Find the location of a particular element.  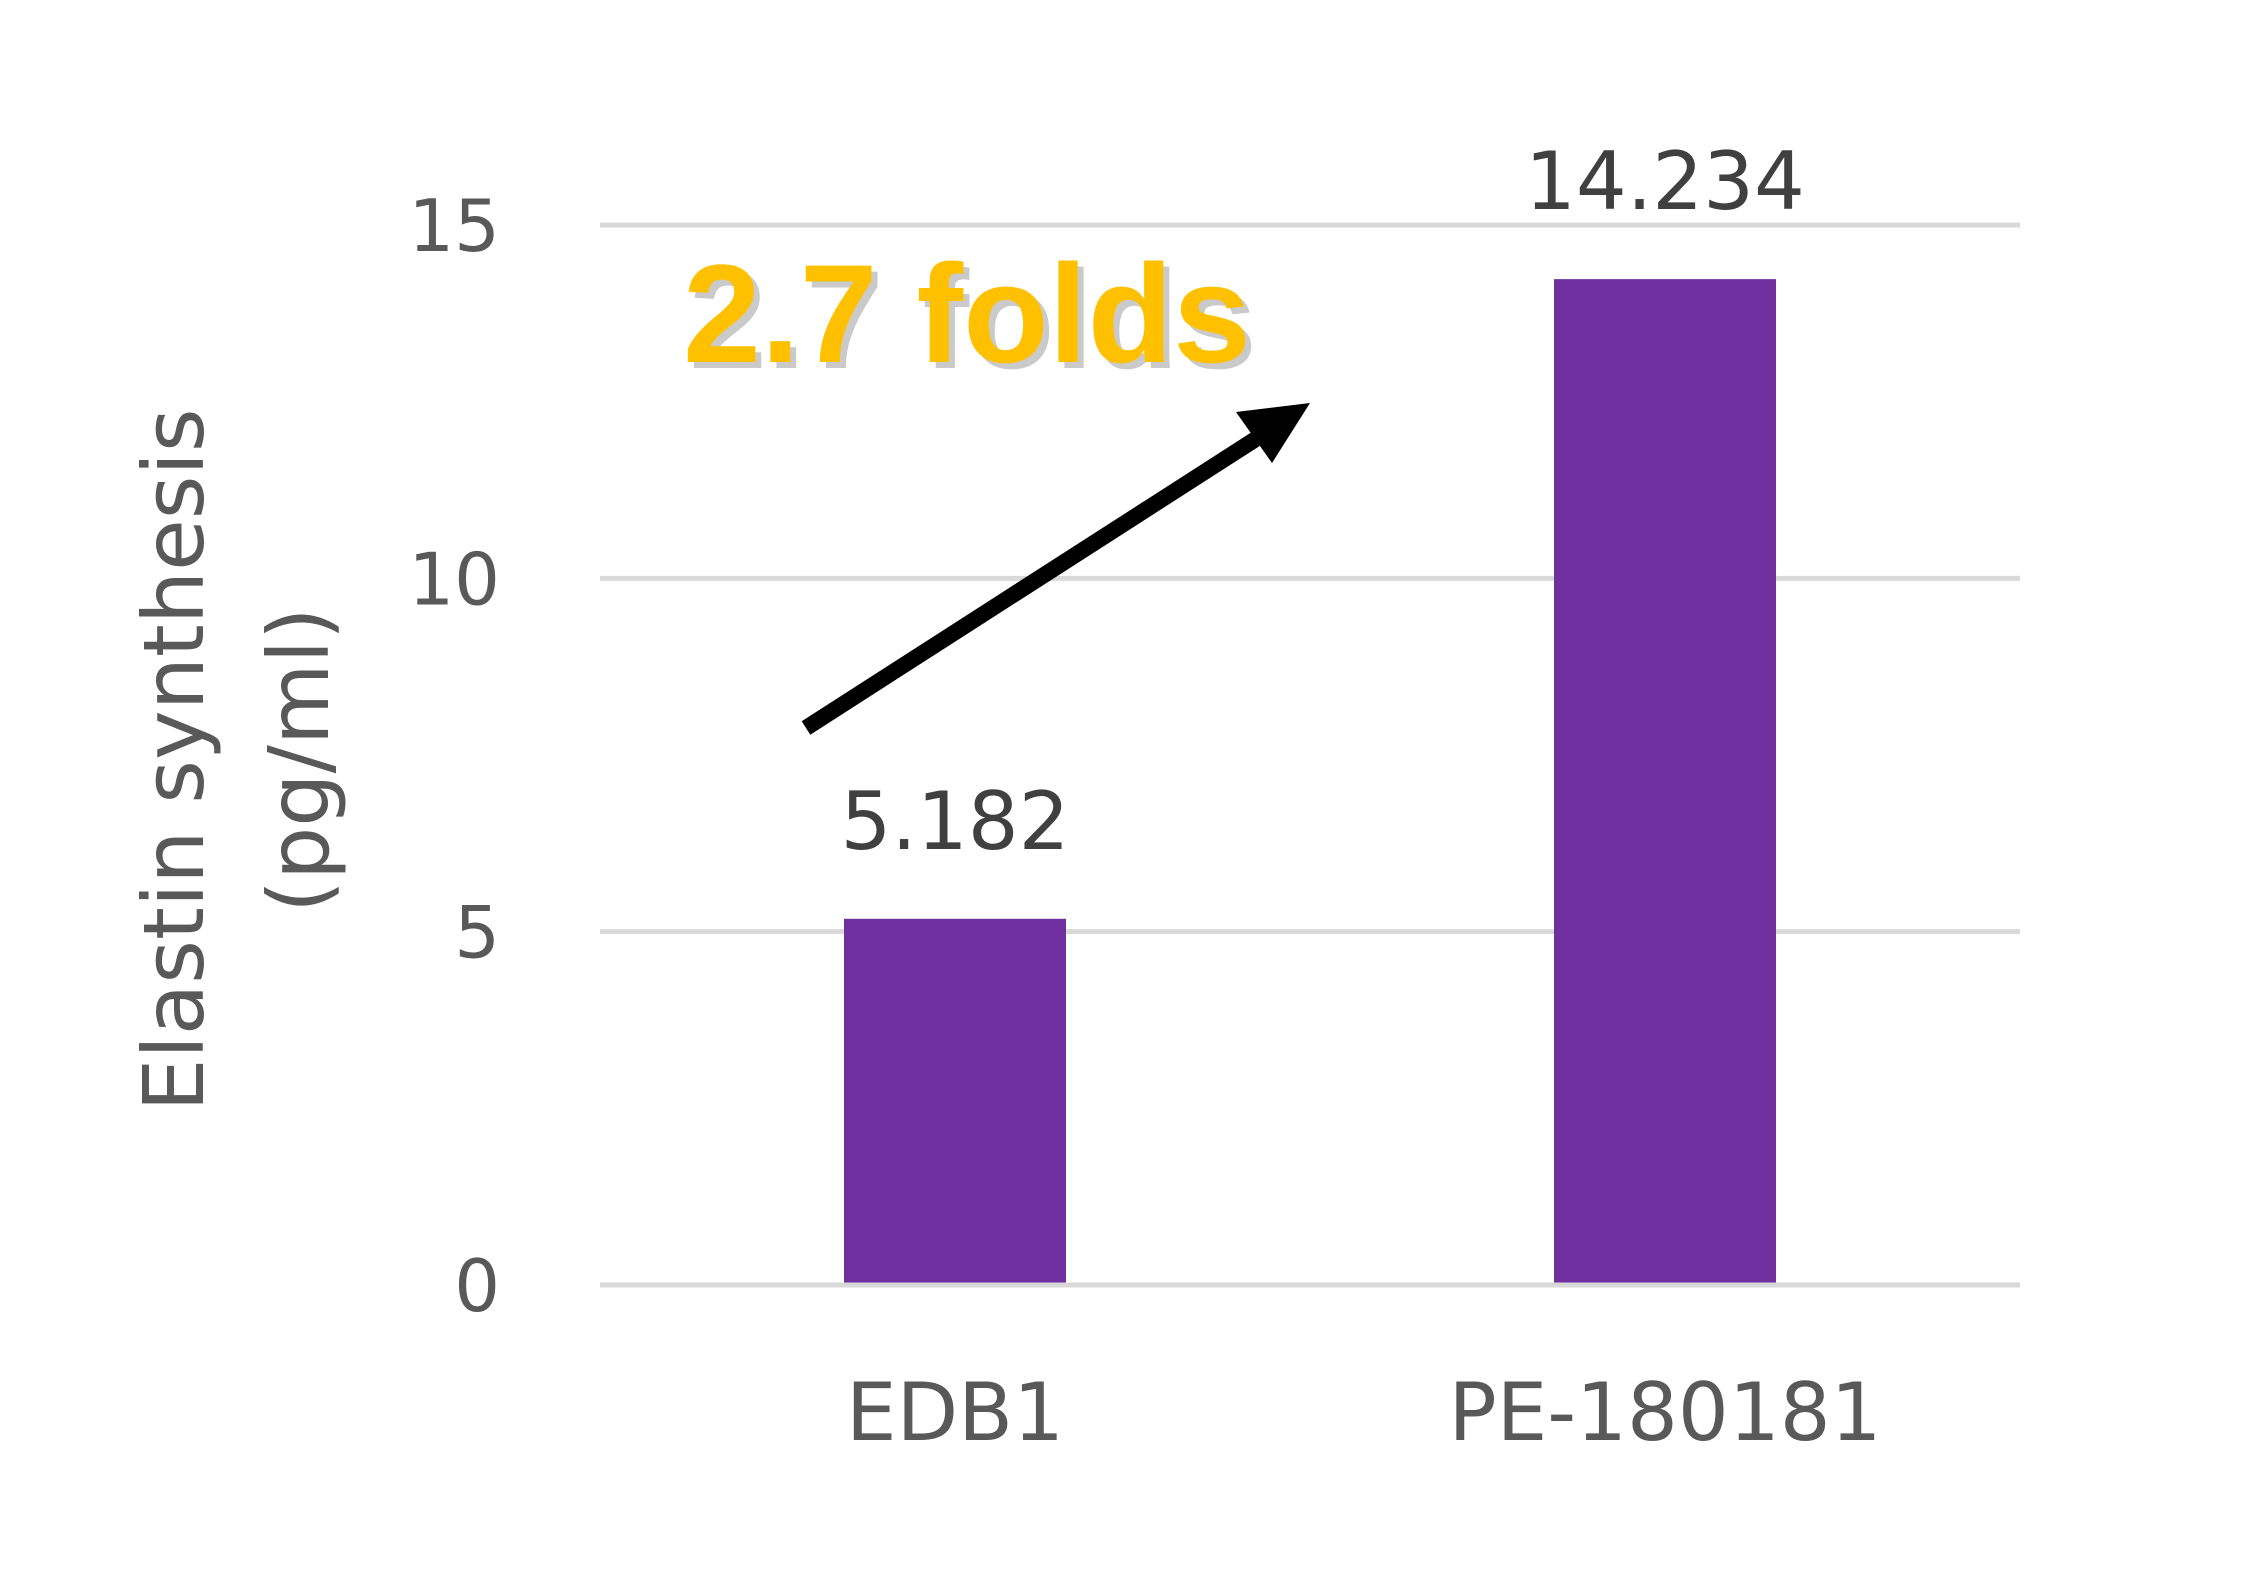

annotation-text-shadow: 2.7 folds is located at coordinates (973, 319).